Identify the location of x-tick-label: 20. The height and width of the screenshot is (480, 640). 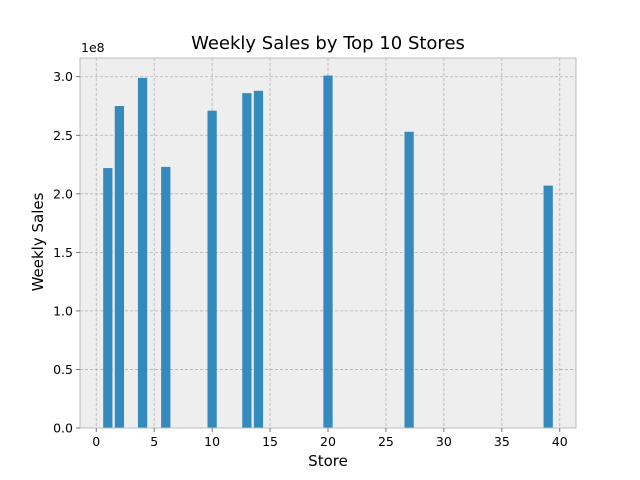
(328, 441).